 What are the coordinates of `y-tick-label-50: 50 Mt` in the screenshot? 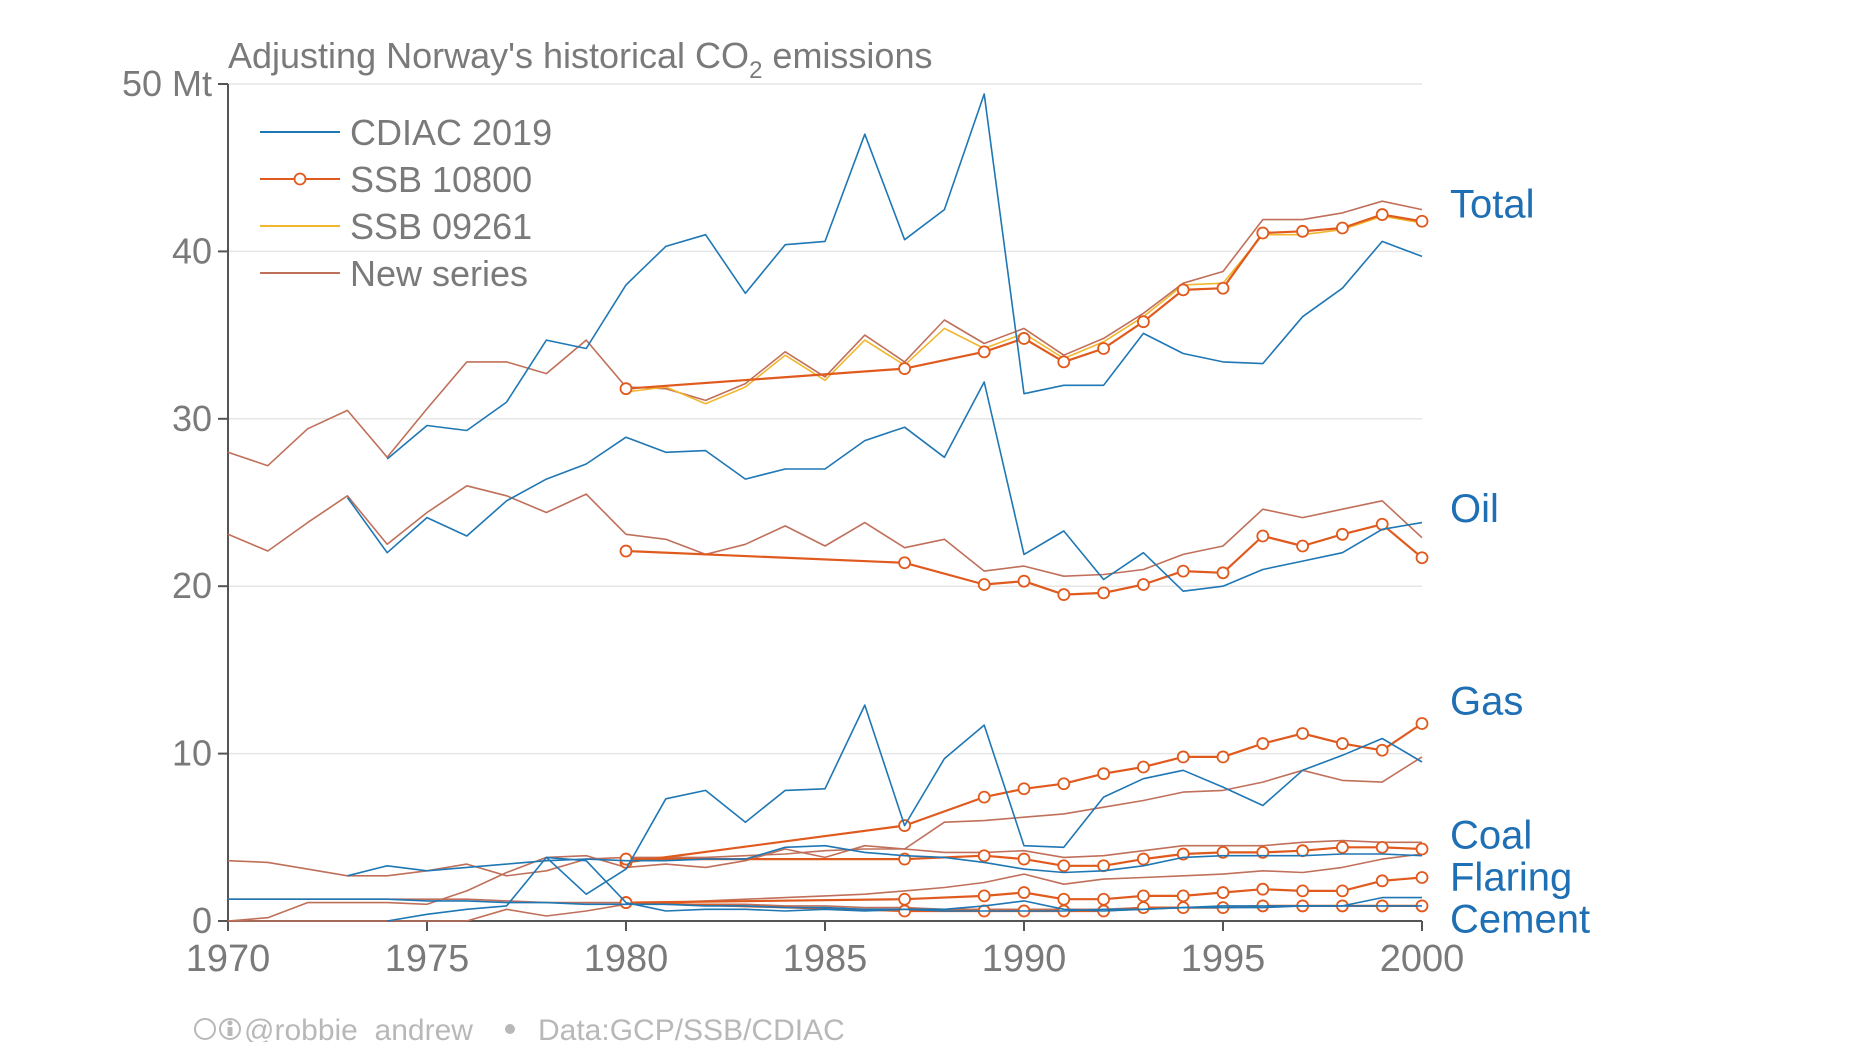 It's located at (167, 83).